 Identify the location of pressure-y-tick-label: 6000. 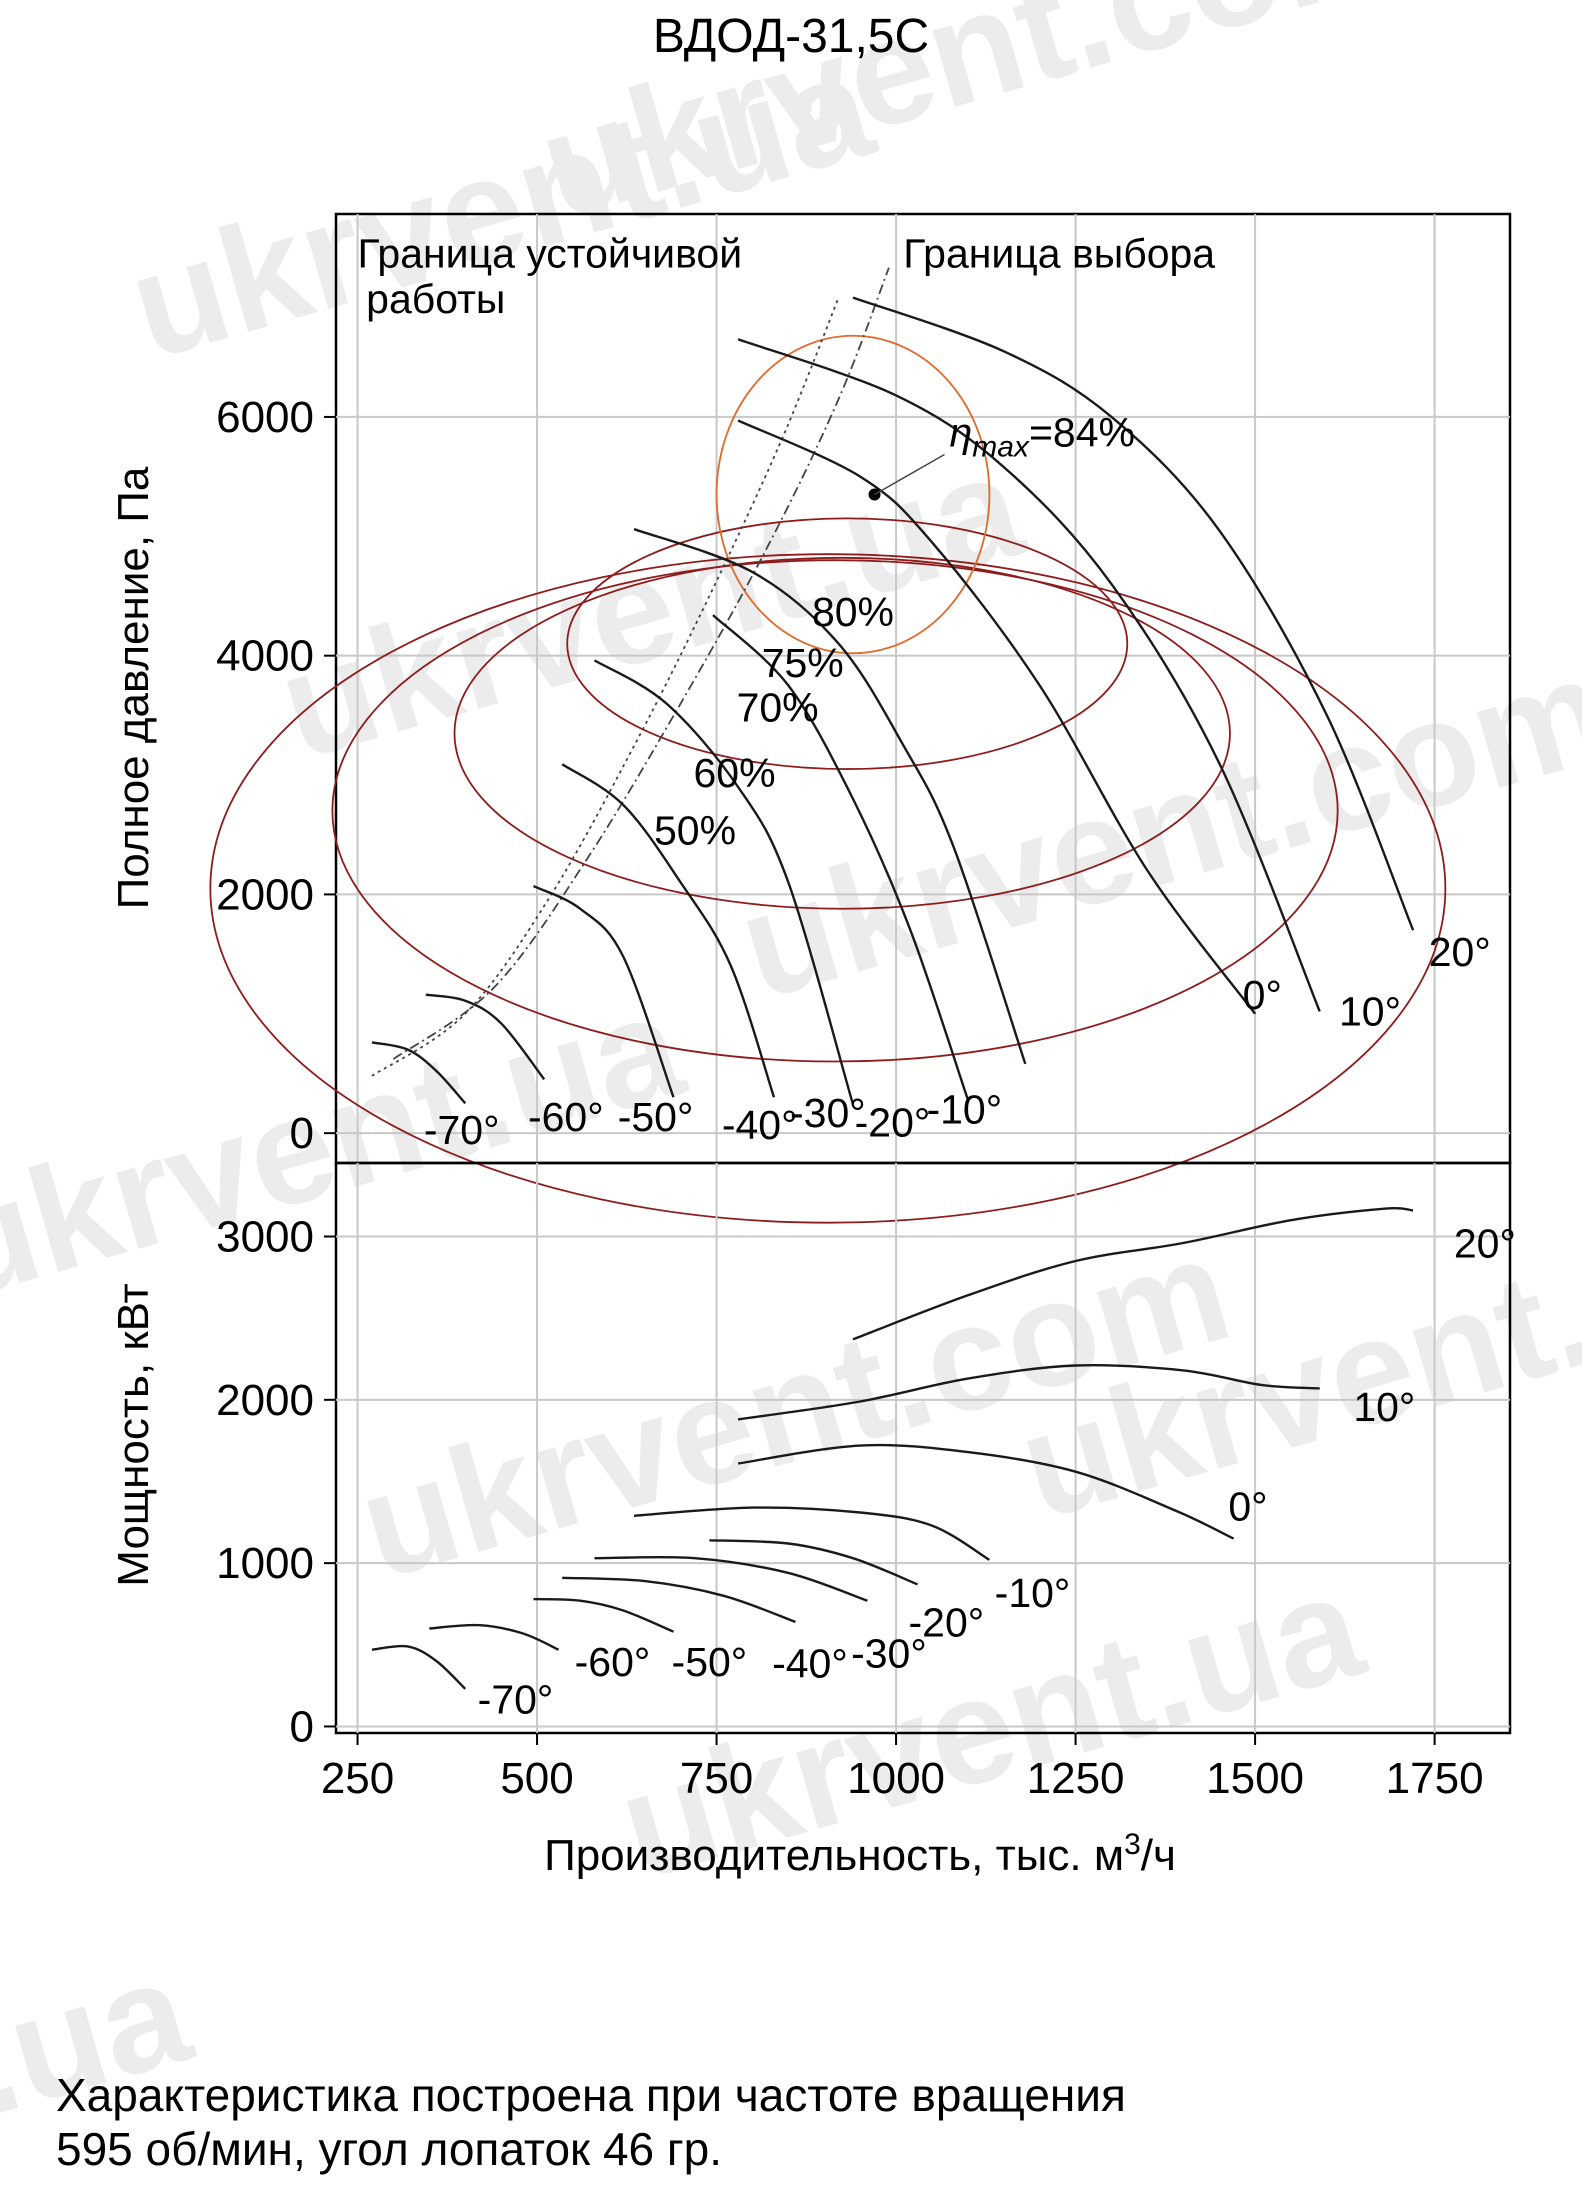
(265, 417).